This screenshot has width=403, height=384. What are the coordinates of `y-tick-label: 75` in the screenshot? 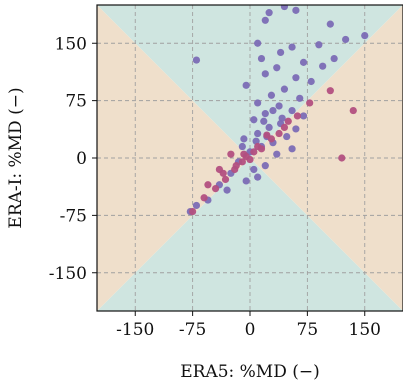 It's located at (76, 102).